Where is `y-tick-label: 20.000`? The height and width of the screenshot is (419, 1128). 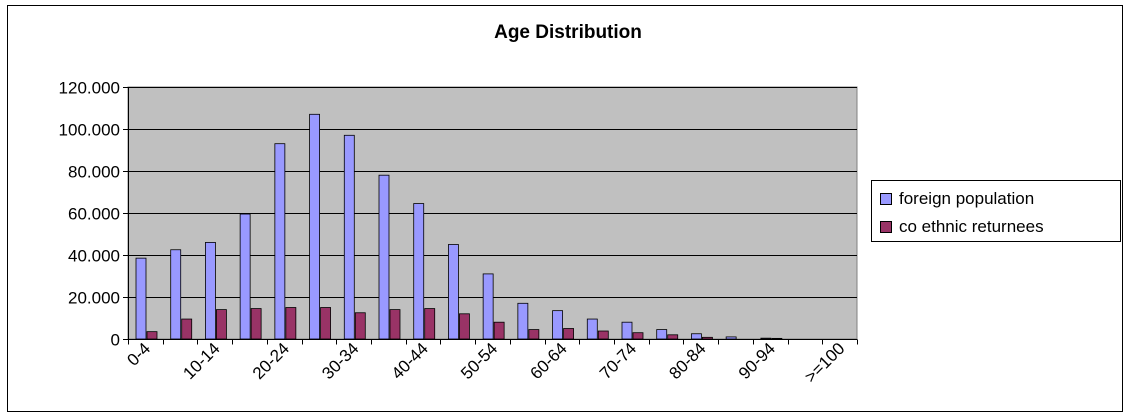 y-tick-label: 20.000 is located at coordinates (94, 298).